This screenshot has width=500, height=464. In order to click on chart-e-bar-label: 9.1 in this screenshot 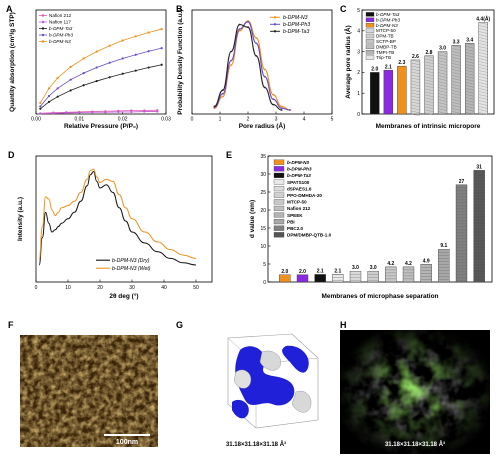, I will do `click(443, 246)`.